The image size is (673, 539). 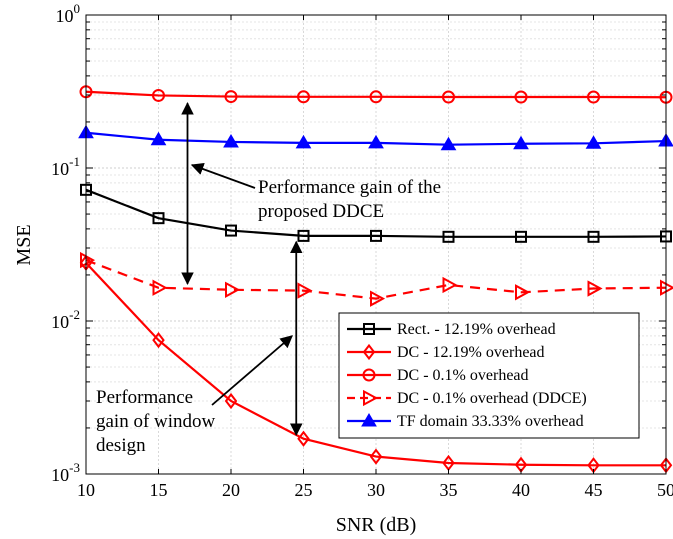 I want to click on window-pointer-arrow, so click(x=252, y=370).